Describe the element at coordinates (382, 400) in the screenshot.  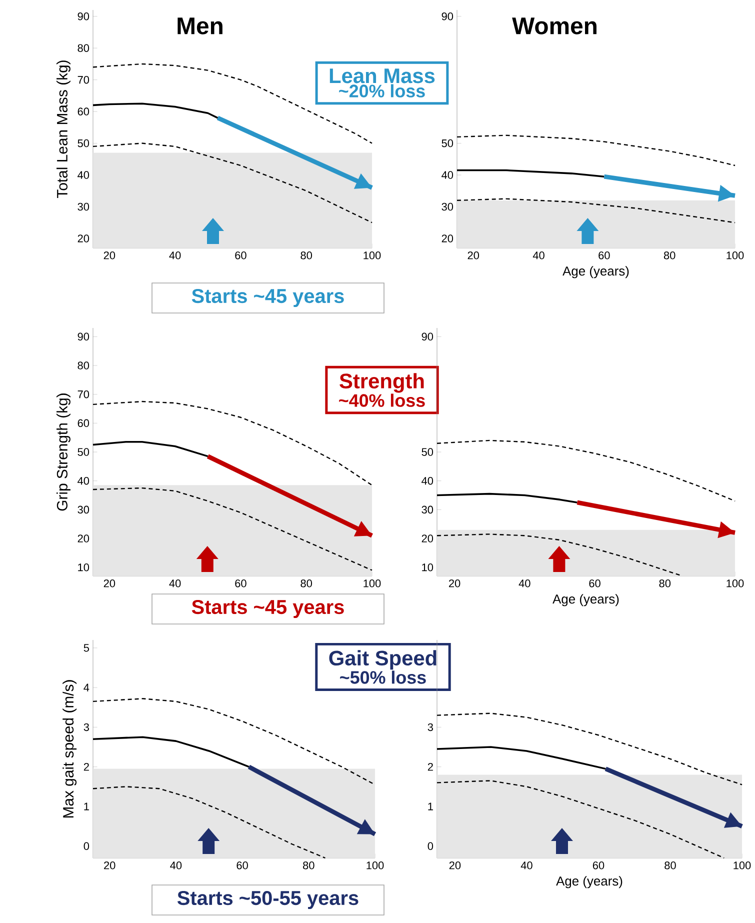
I see `annotation: ~40% loss` at that location.